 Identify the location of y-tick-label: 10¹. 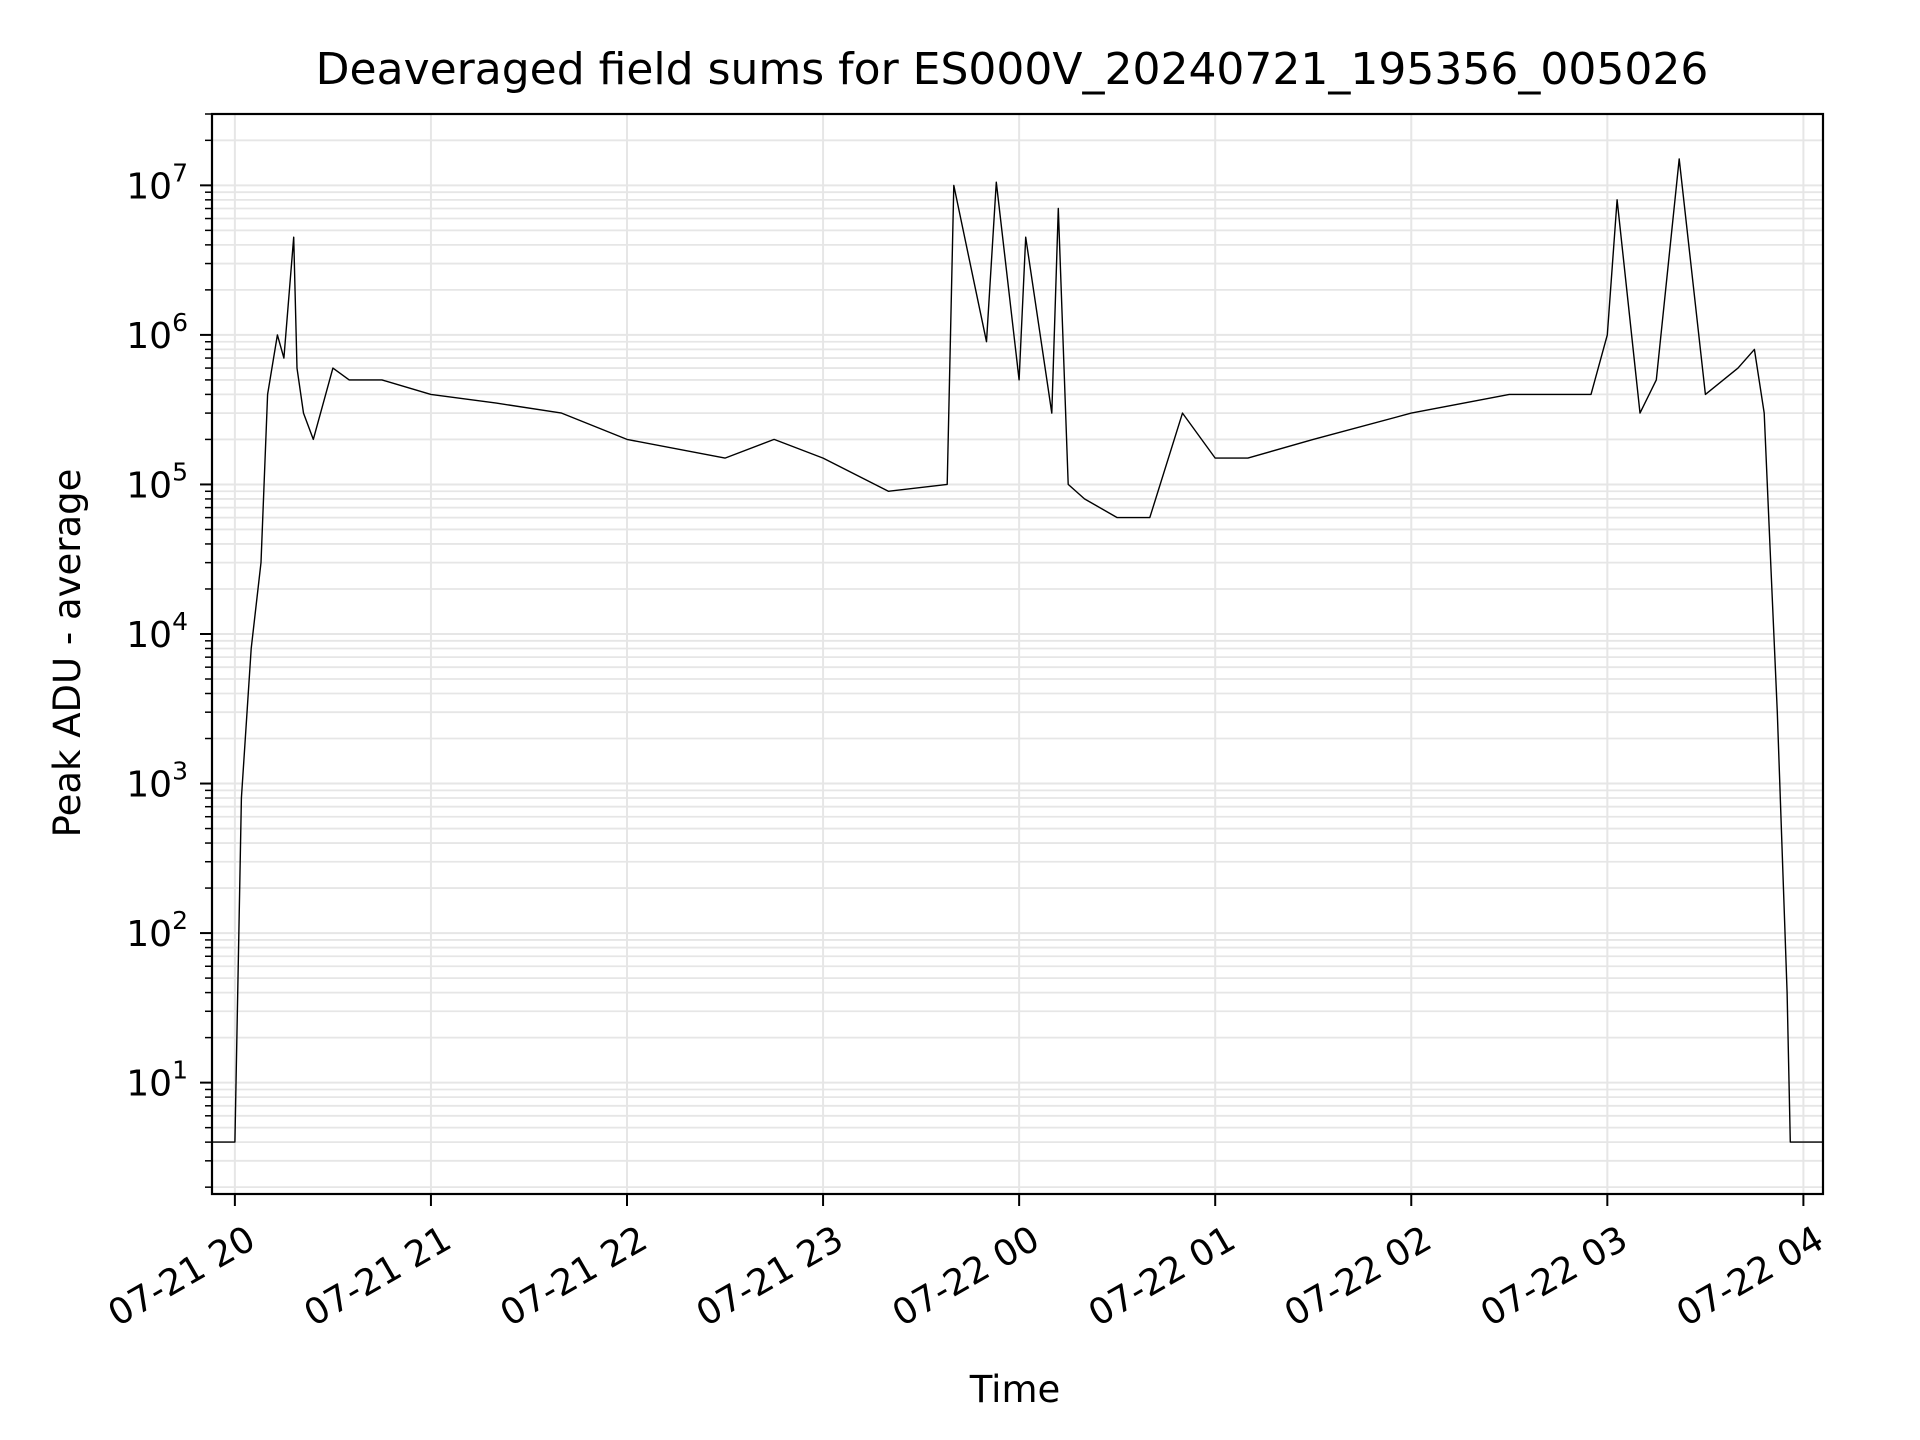
(157, 1080).